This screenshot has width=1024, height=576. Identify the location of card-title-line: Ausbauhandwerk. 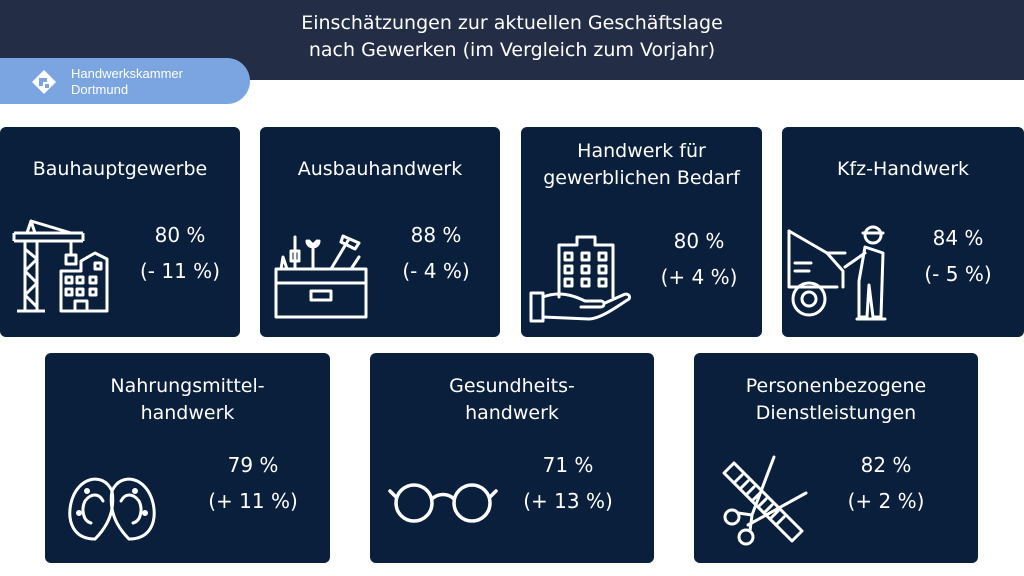
(380, 169).